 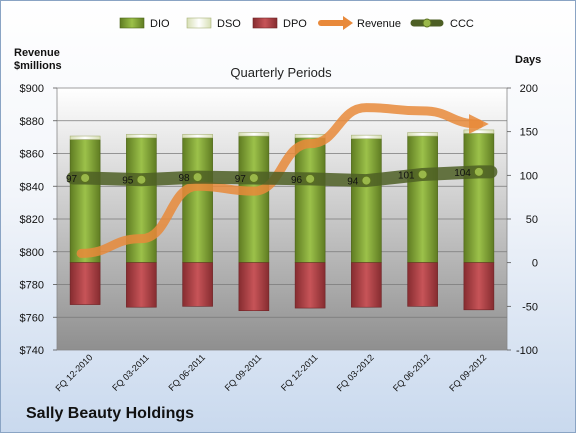 What do you see at coordinates (32, 253) in the screenshot?
I see `left-axis-tick-label: $800` at bounding box center [32, 253].